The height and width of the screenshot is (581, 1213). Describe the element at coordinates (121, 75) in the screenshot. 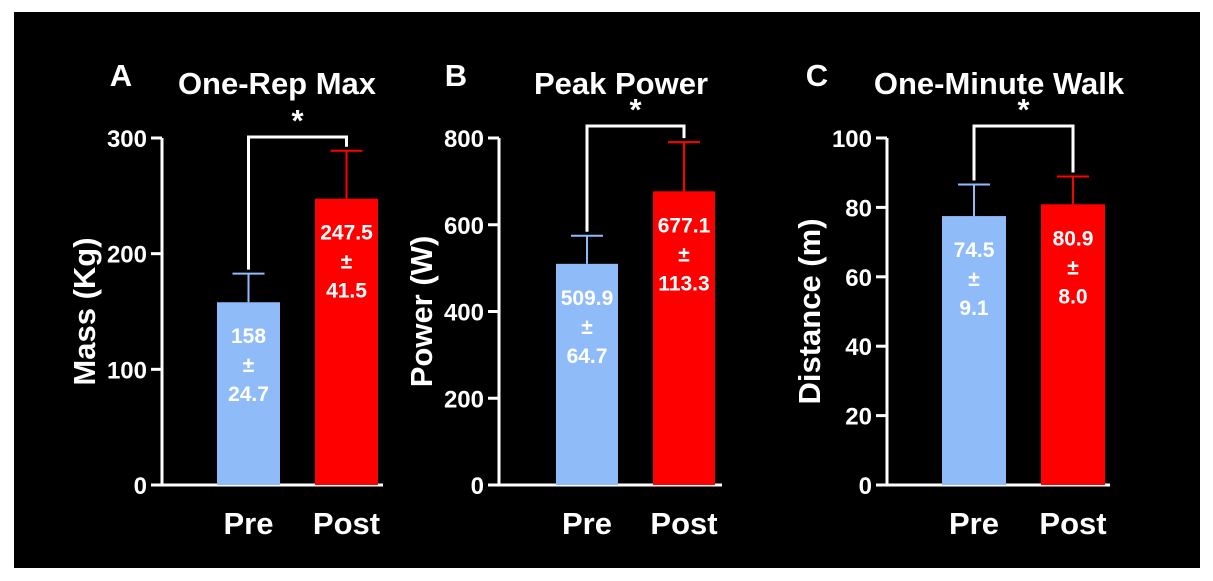

I see `panel-letter: A` at that location.